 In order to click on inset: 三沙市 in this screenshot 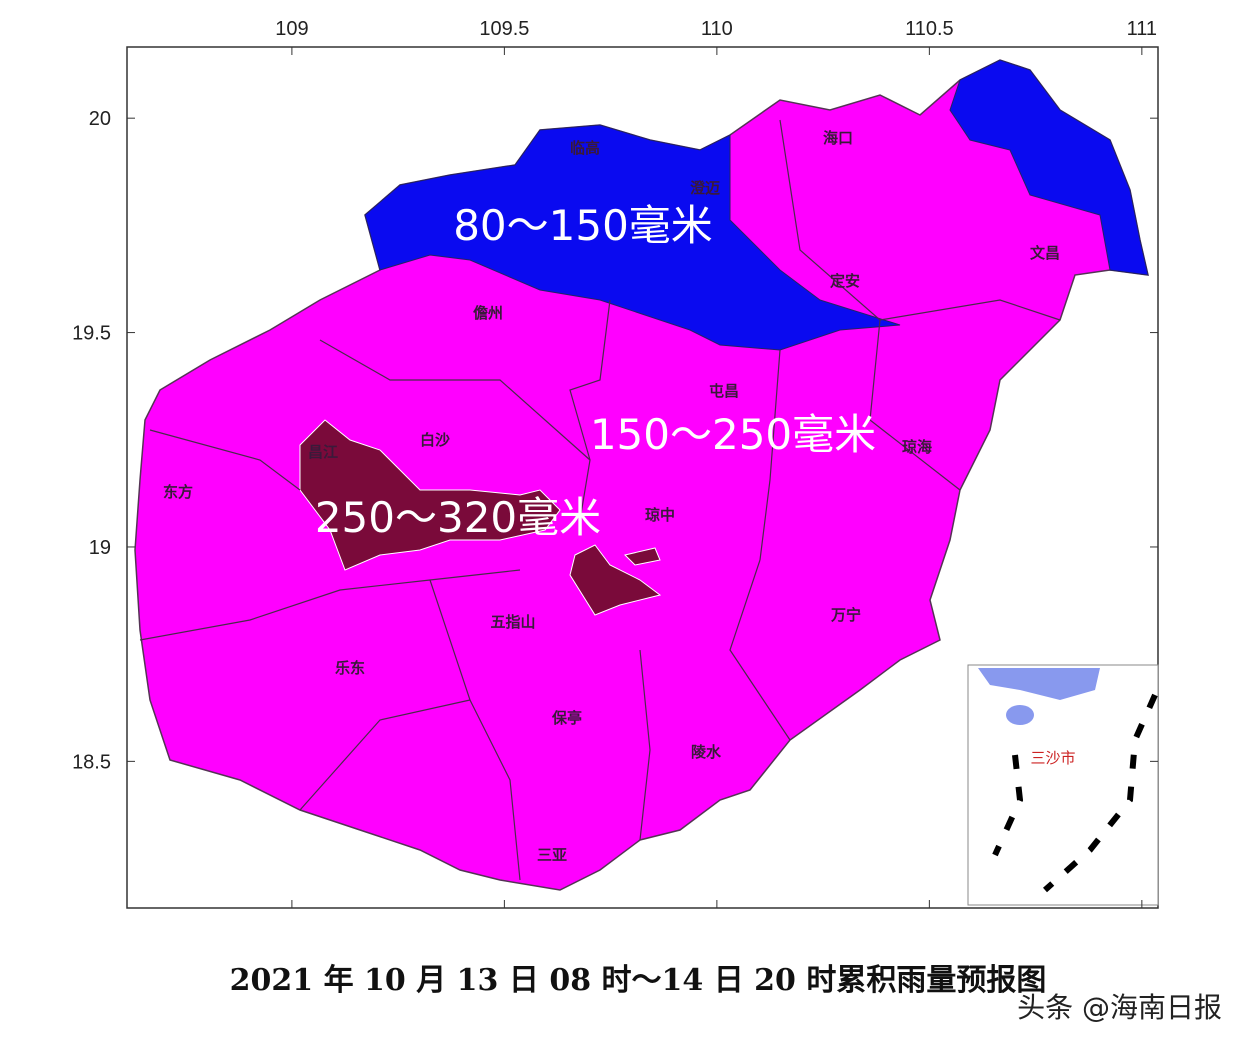, I will do `click(1063, 785)`.